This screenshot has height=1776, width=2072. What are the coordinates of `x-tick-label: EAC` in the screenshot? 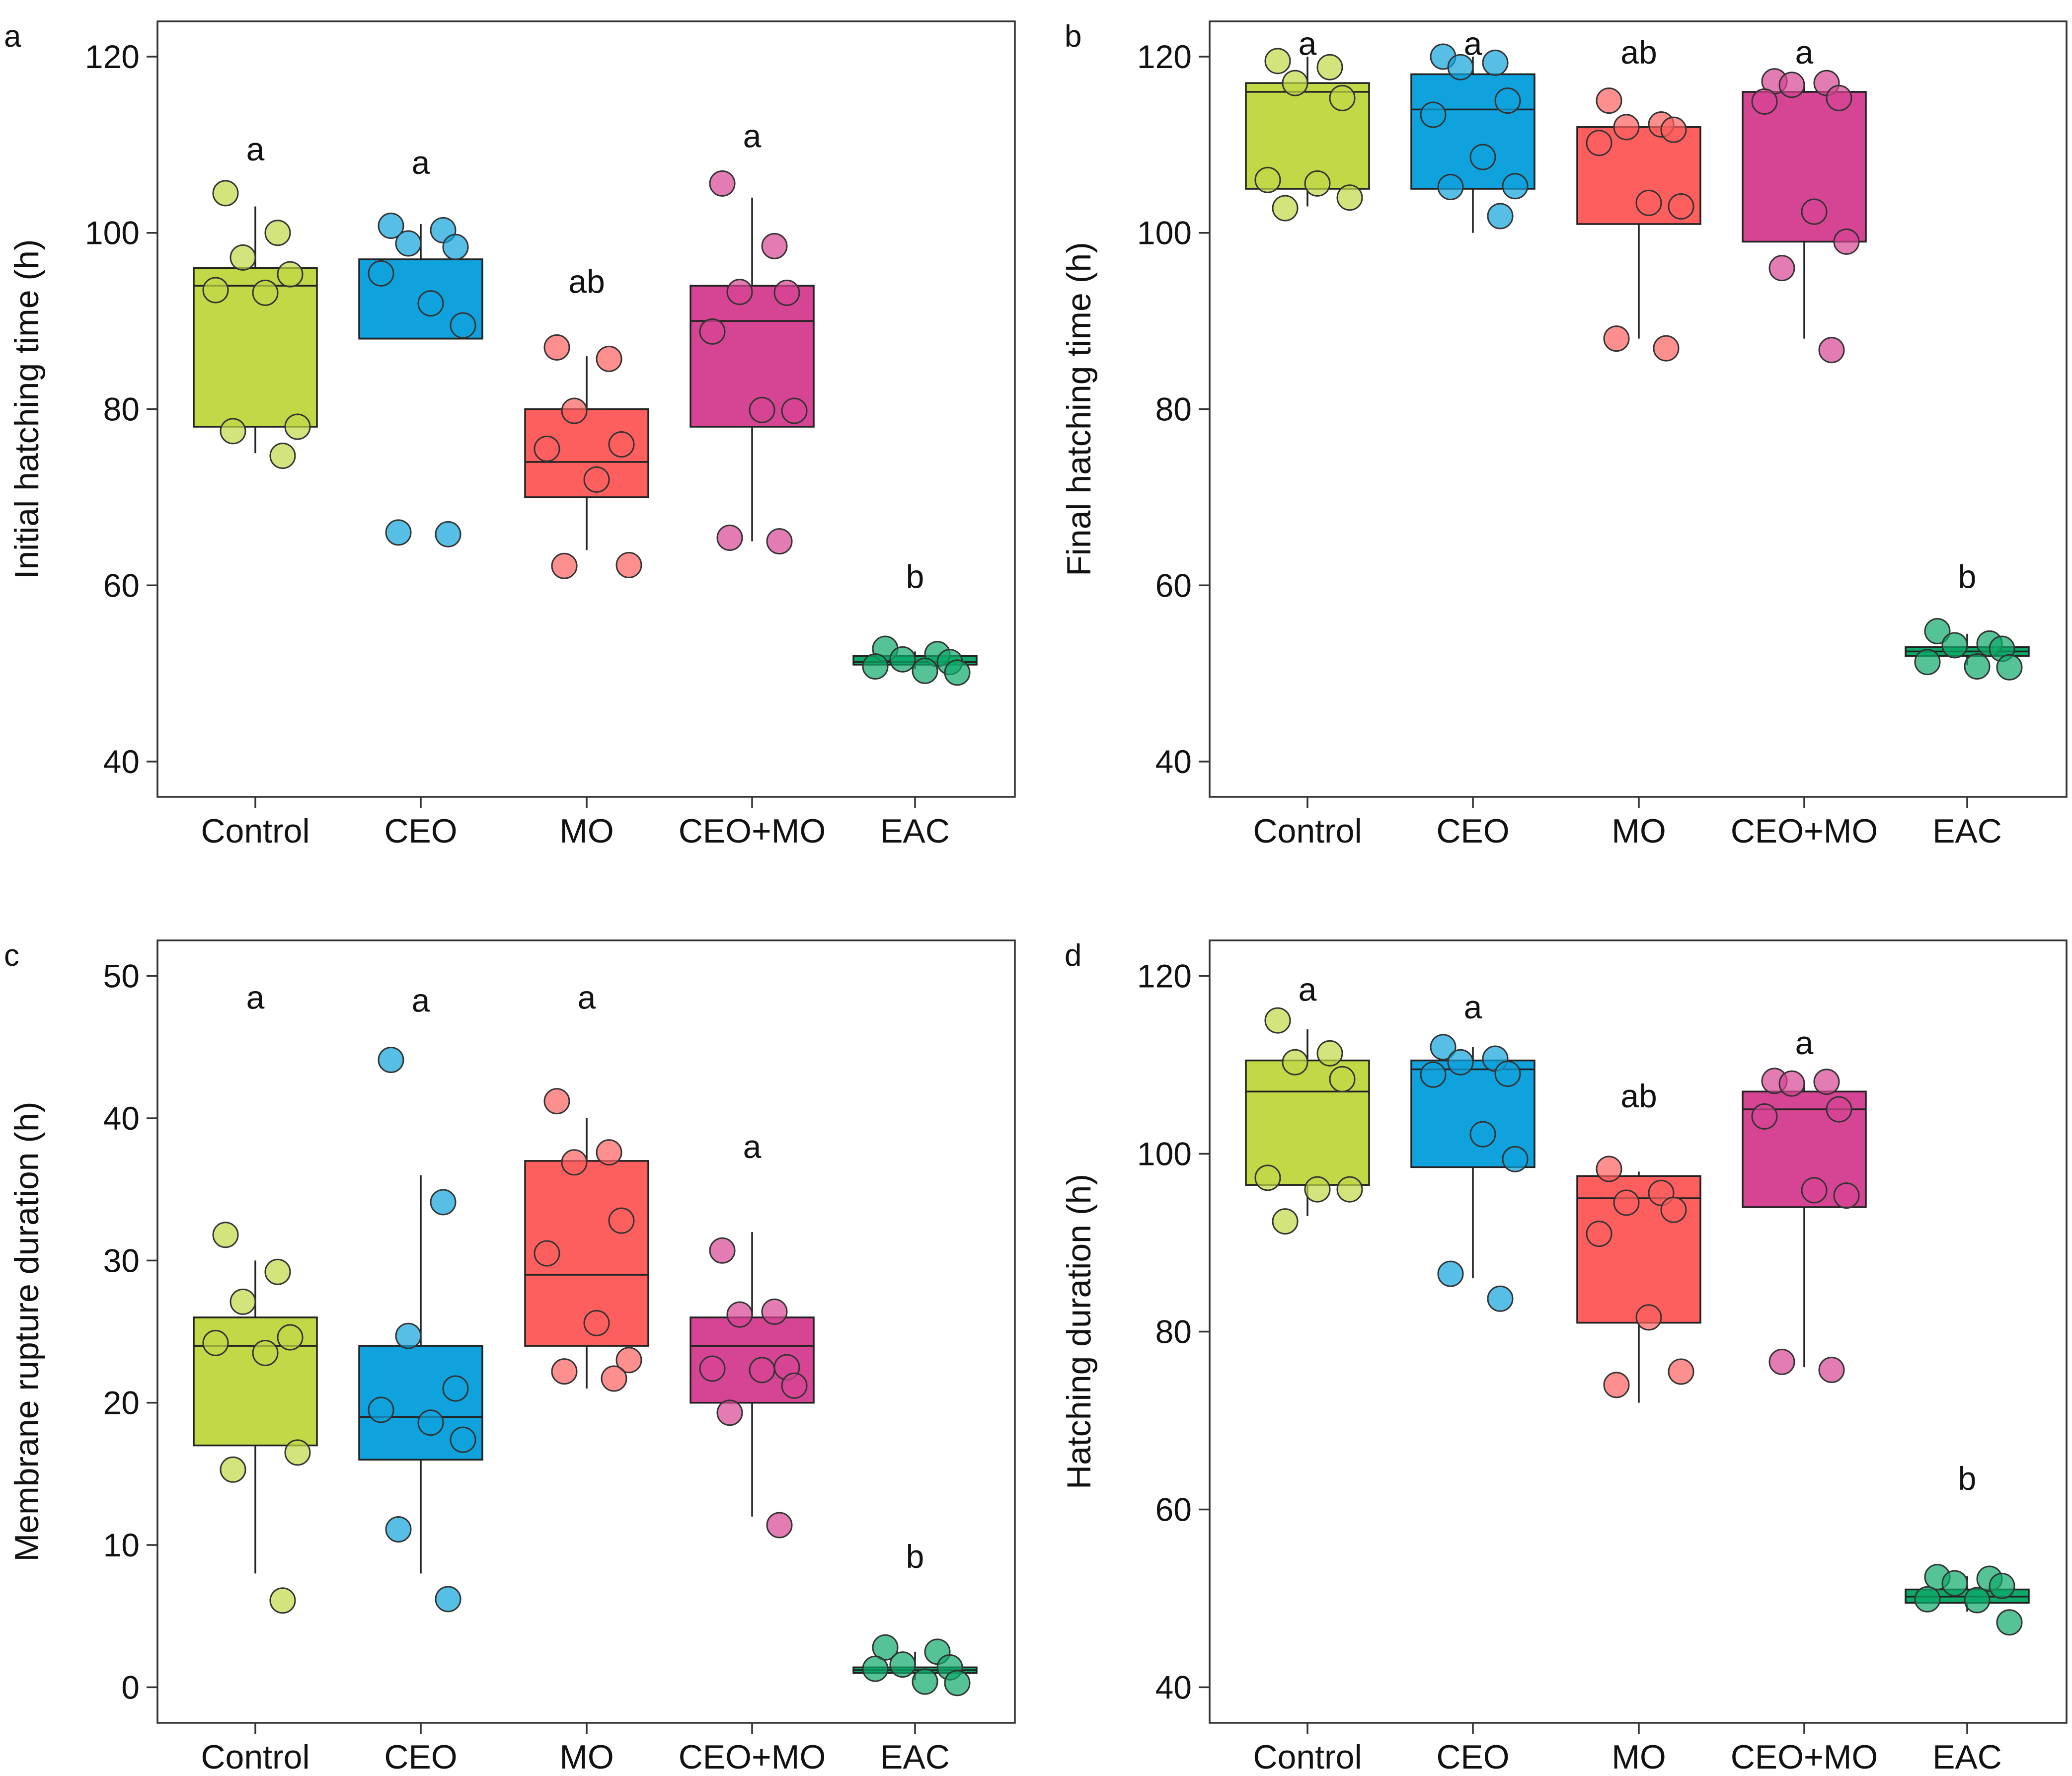 It's located at (915, 1757).